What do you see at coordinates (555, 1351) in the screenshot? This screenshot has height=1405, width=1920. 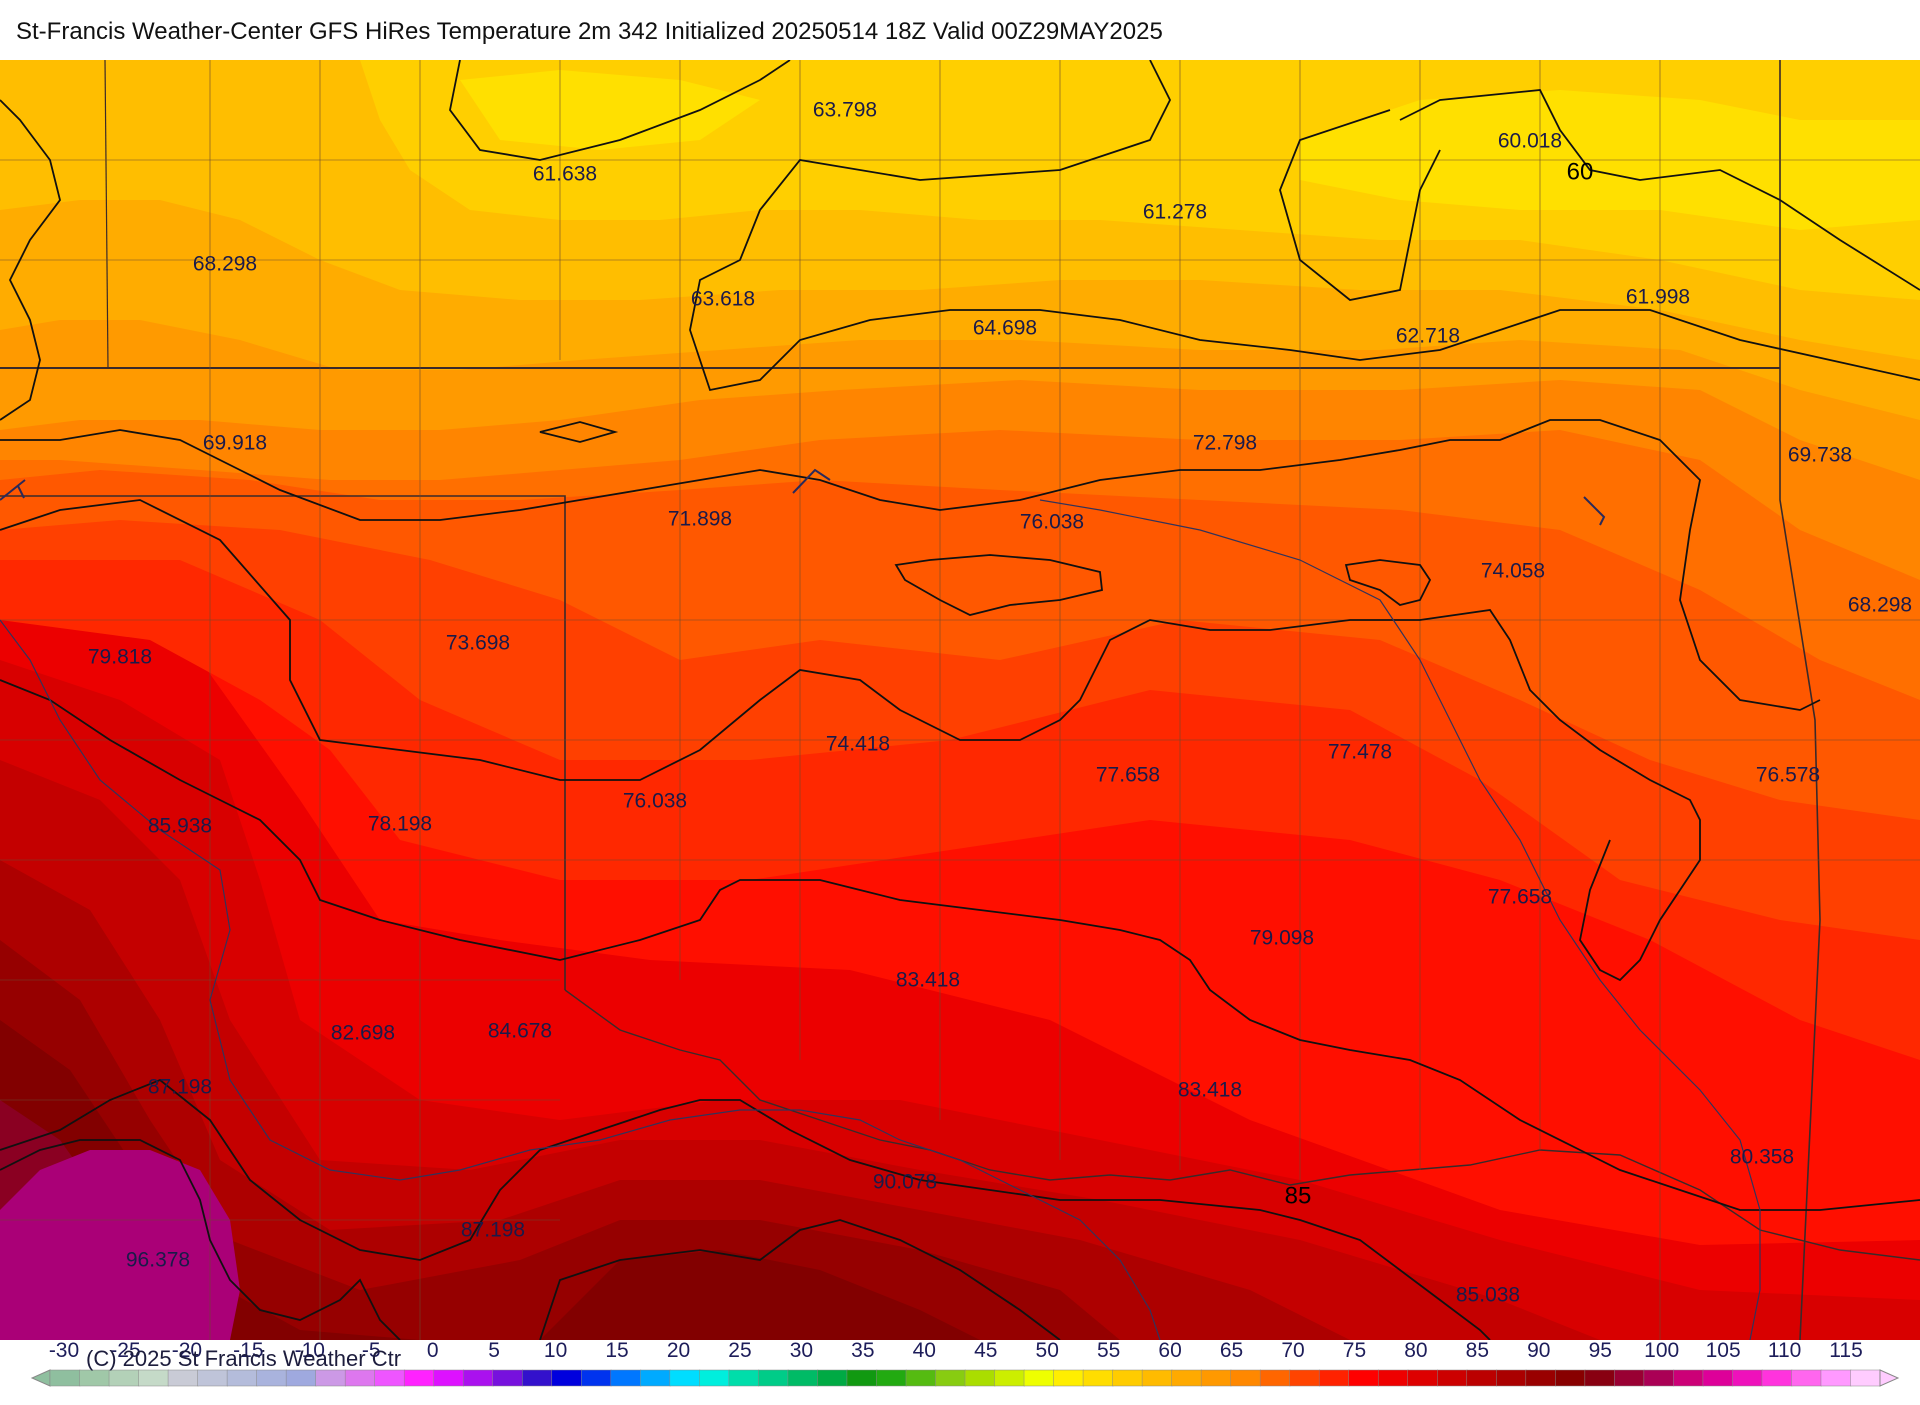 I see `colorbar-tick-label: 10` at bounding box center [555, 1351].